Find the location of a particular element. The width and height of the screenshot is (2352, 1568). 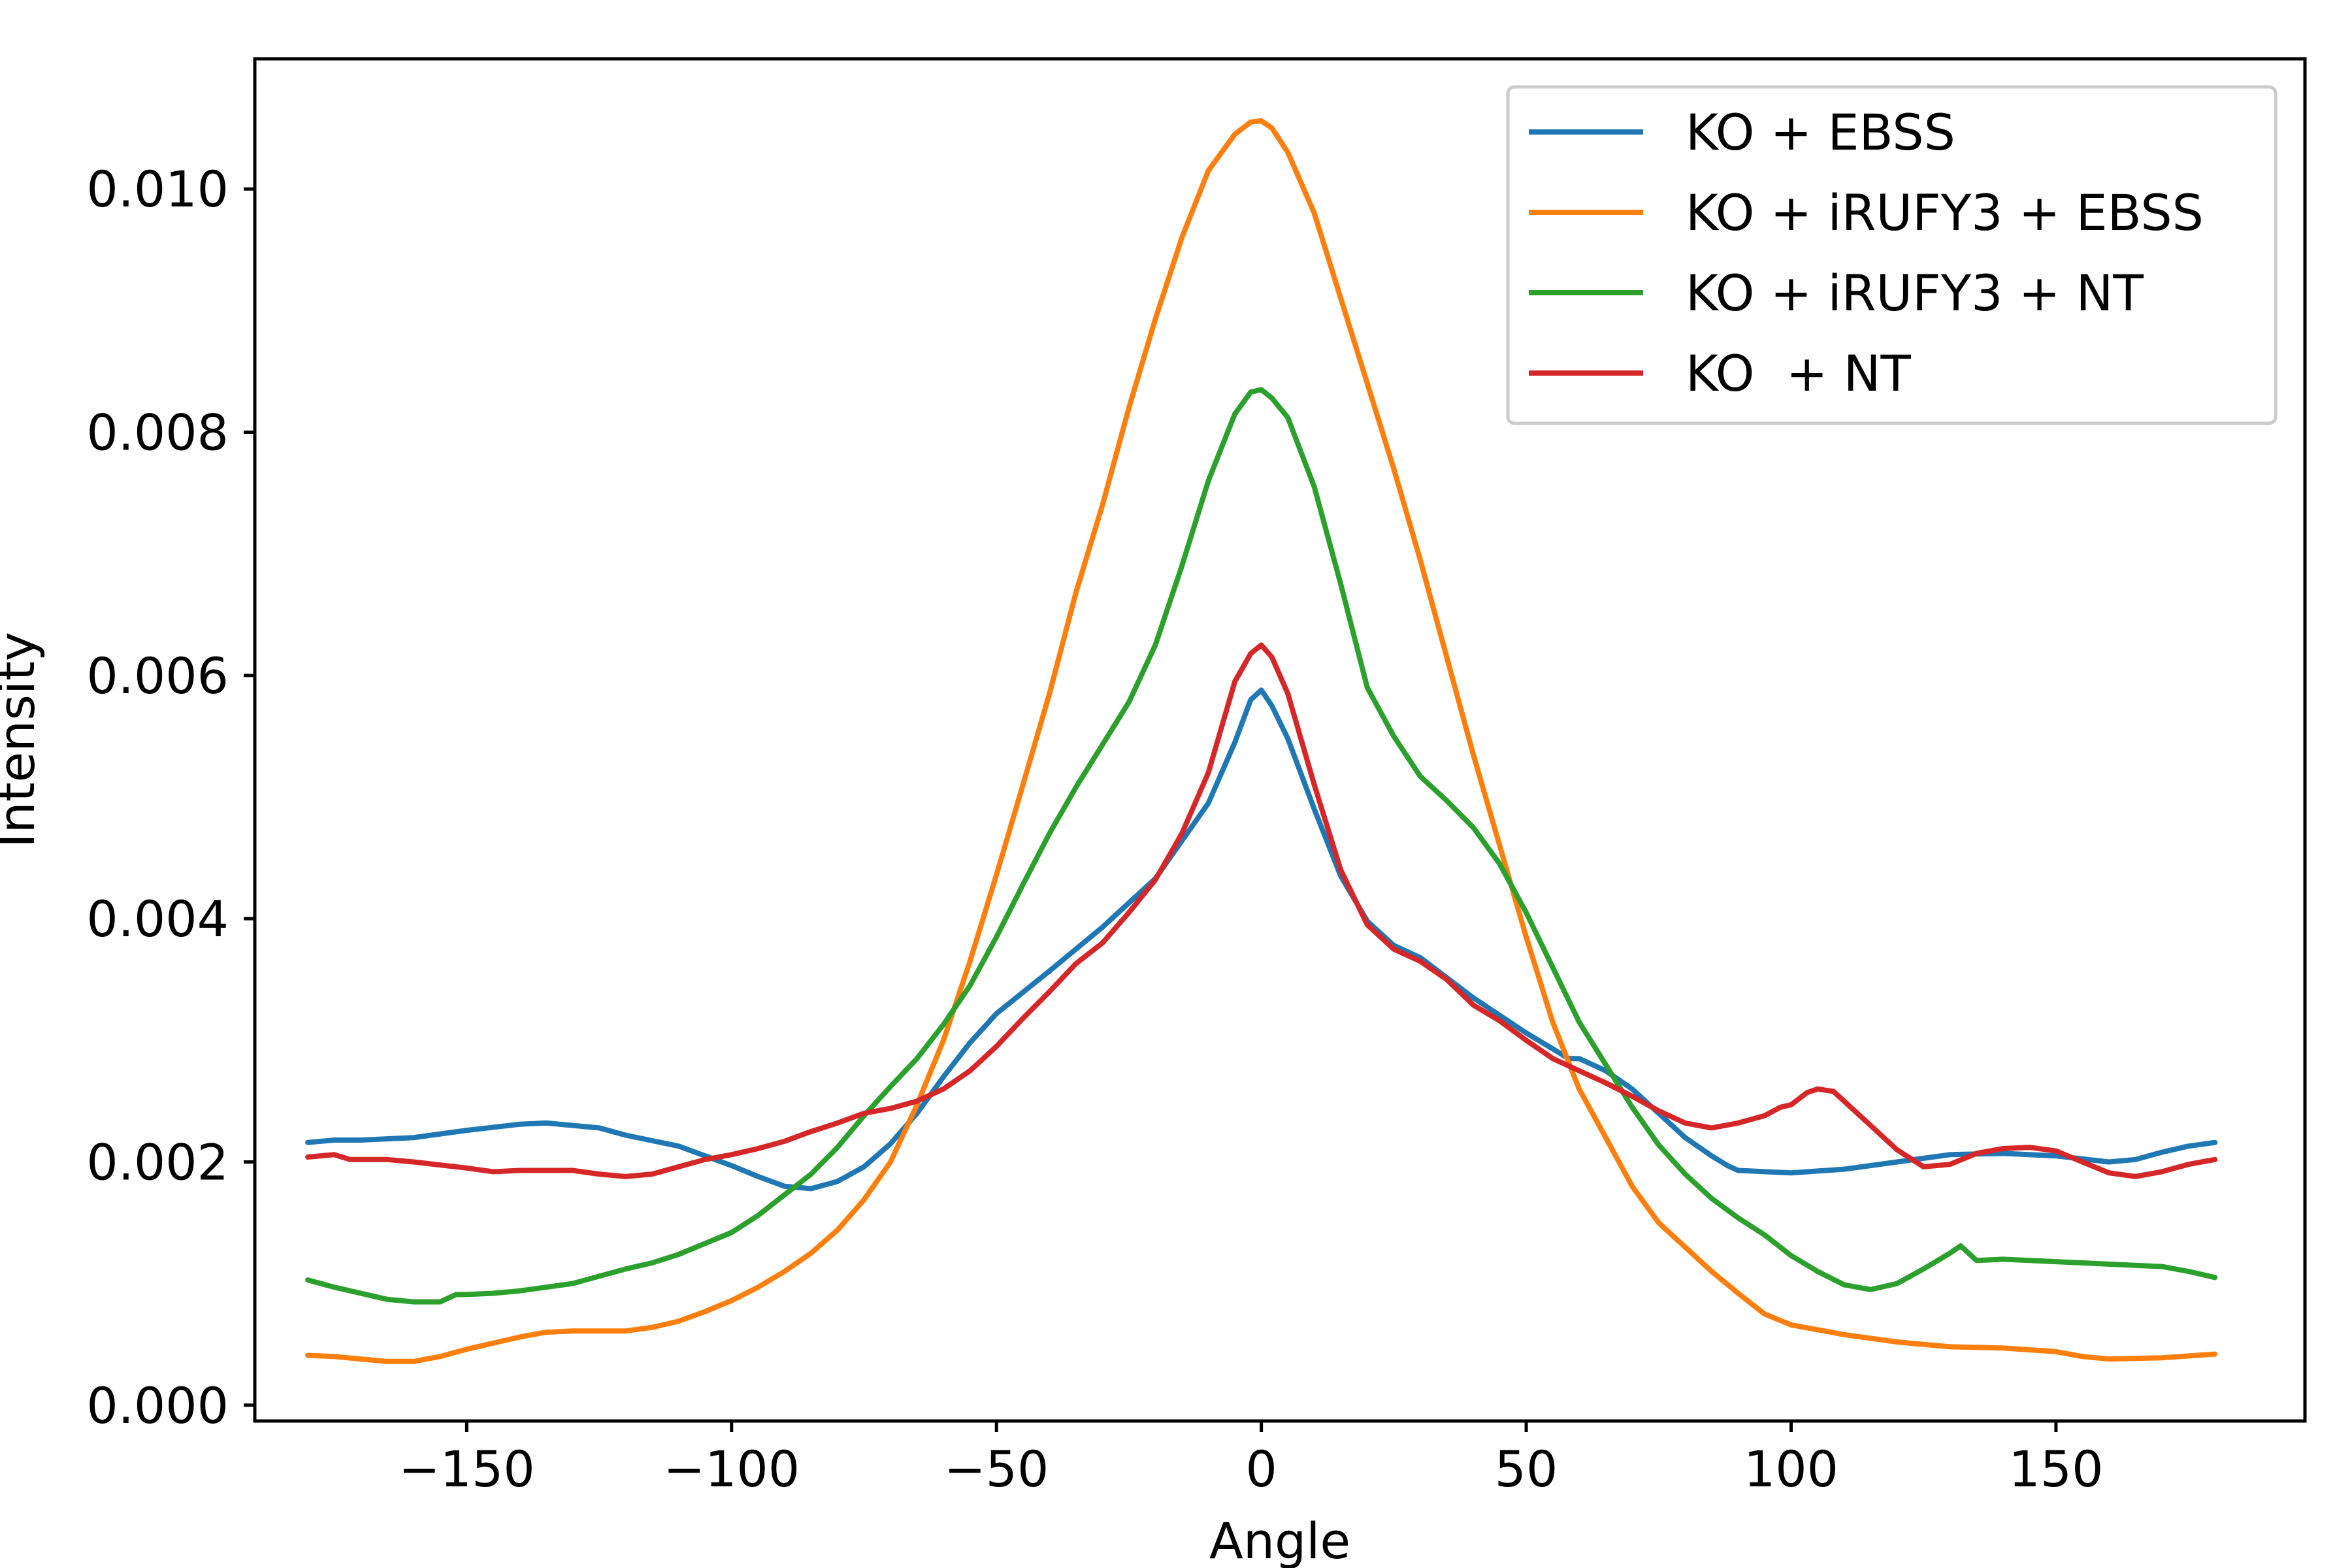

x-tick-label: 50 is located at coordinates (1526, 1469).